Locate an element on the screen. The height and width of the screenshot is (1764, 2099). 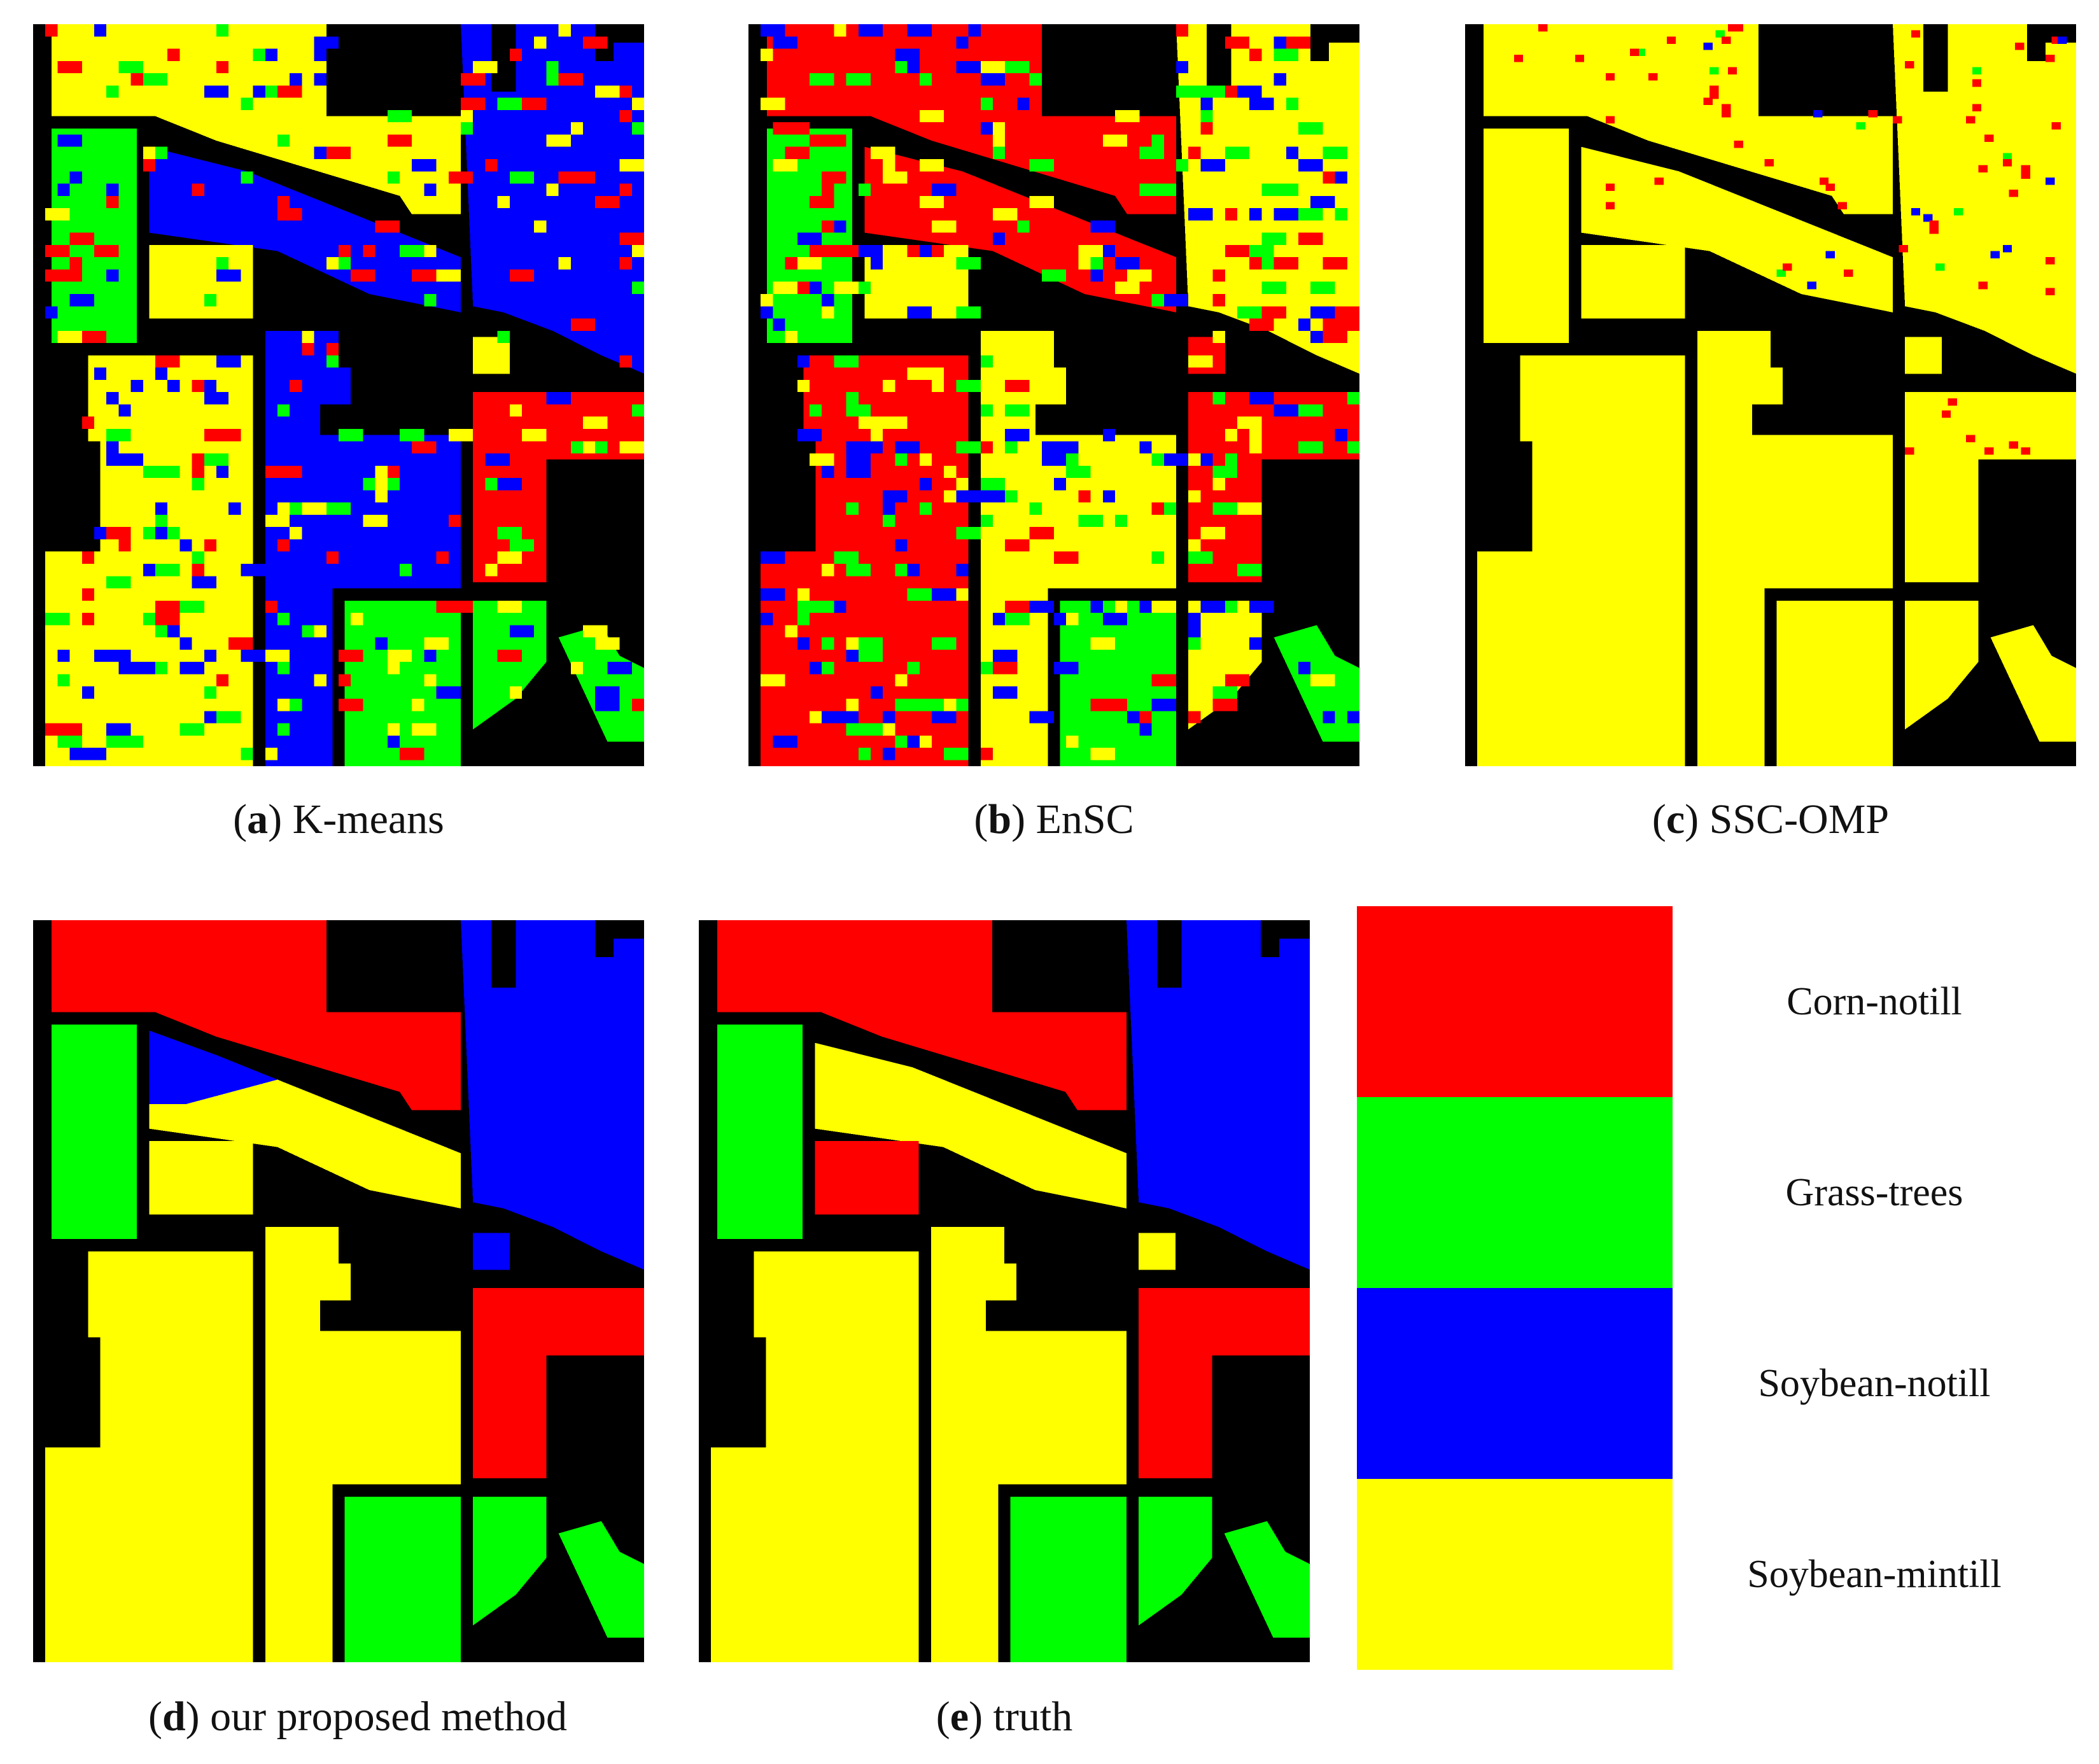
panel-e-truth-map is located at coordinates (1004, 1291).